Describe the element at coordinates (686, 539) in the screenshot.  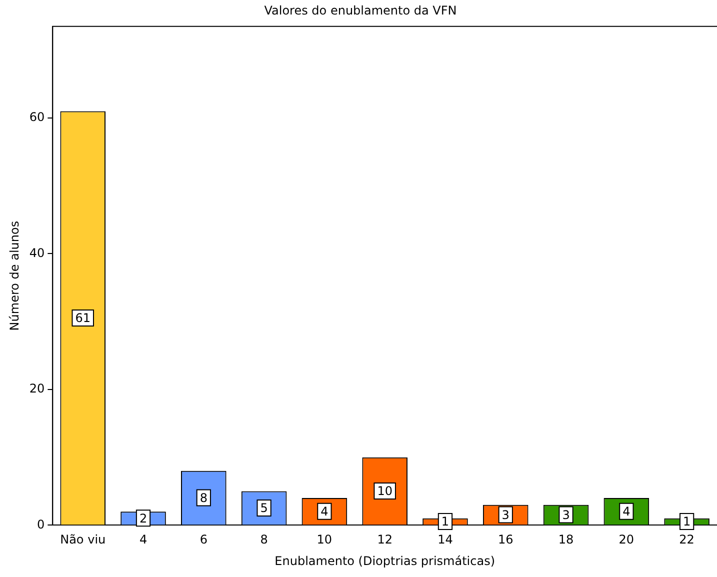
I see `x-tick-label: 22` at that location.